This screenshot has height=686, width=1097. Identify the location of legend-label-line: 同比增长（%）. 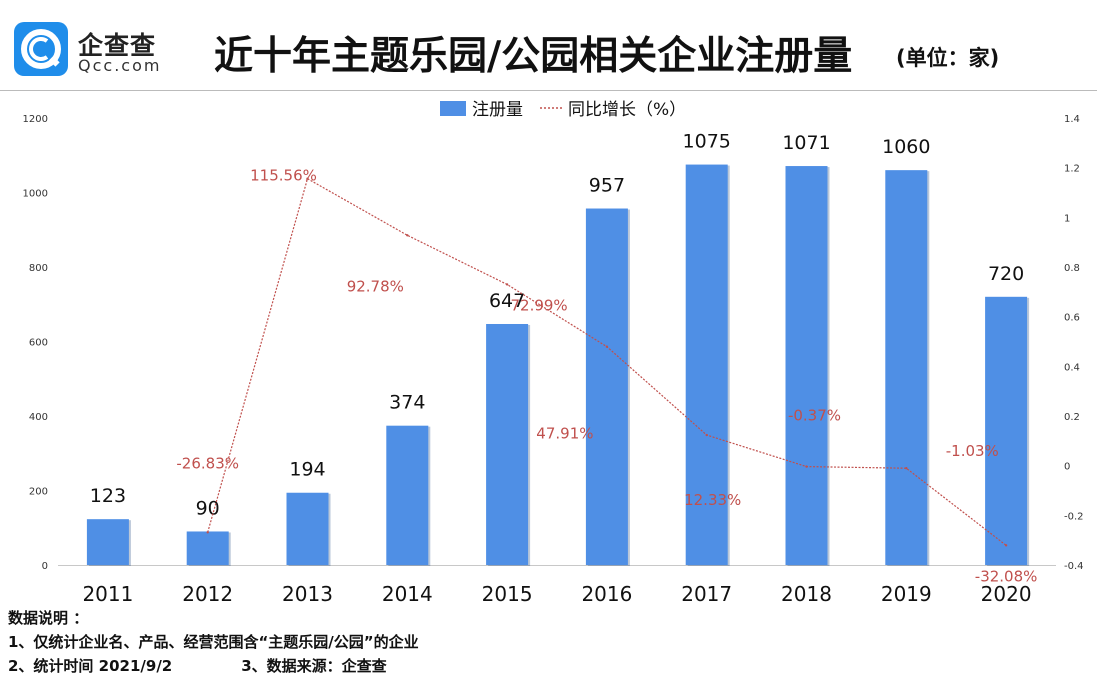
(627, 110).